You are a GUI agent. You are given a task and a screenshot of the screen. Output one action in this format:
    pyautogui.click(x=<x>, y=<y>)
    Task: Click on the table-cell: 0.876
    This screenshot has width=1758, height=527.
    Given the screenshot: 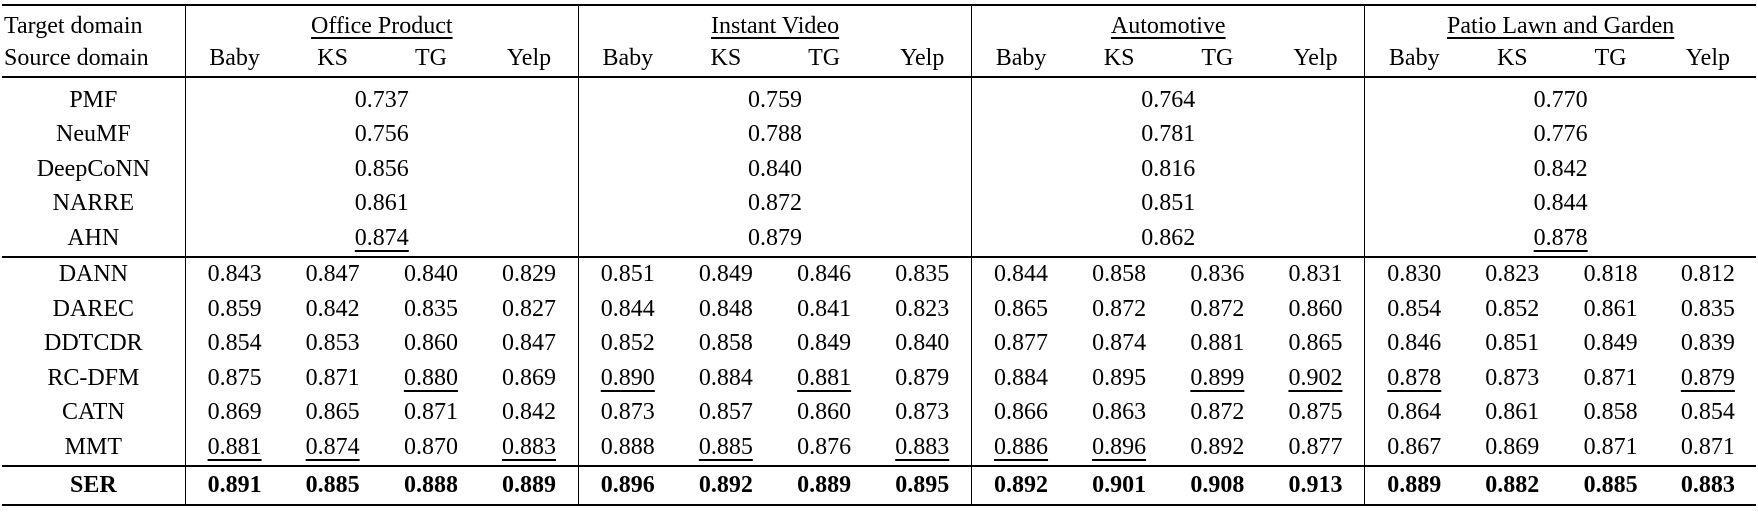 What is the action you would take?
    pyautogui.click(x=824, y=446)
    